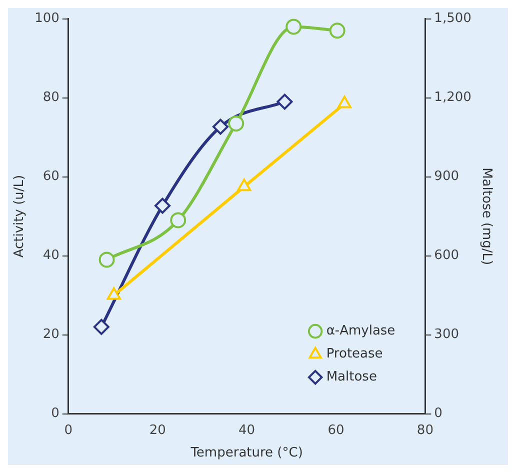  I want to click on y2-tick-label: 300, so click(447, 334).